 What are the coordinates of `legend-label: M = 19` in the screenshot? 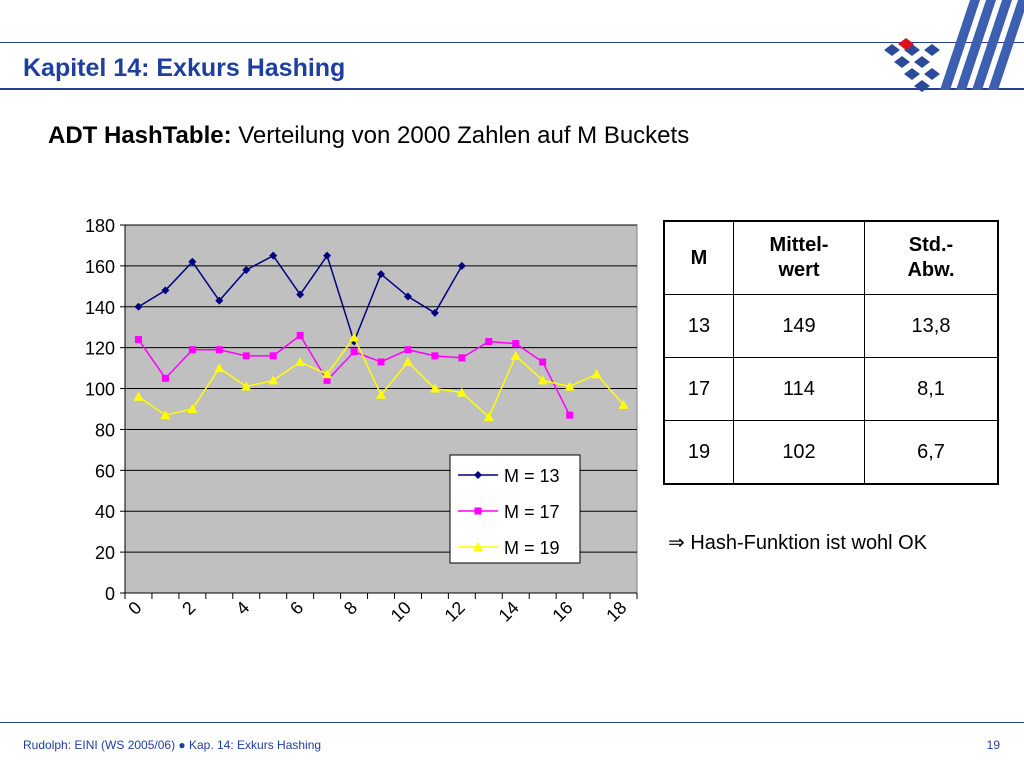 It's located at (532, 548).